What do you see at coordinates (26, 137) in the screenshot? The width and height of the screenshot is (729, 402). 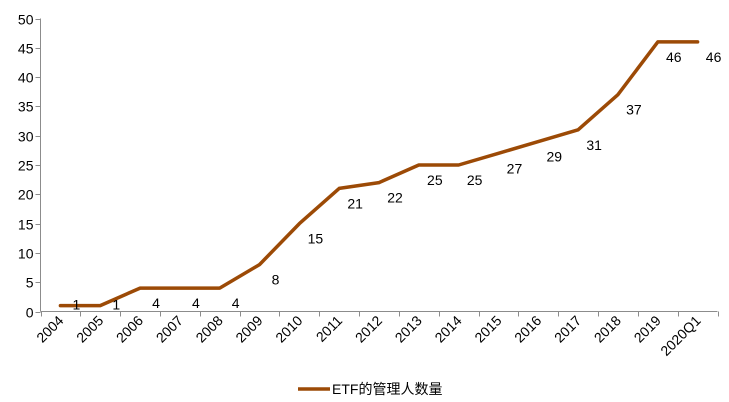 I see `y-tick-label: 30` at bounding box center [26, 137].